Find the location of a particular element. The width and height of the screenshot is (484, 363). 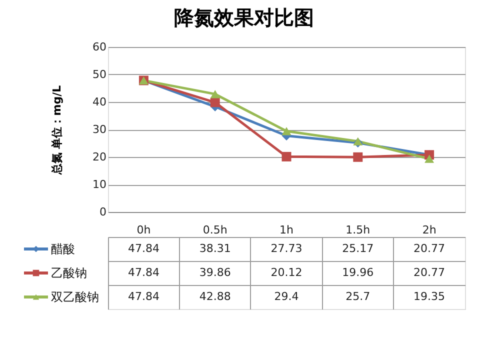

data-label: 25.7 is located at coordinates (358, 296).